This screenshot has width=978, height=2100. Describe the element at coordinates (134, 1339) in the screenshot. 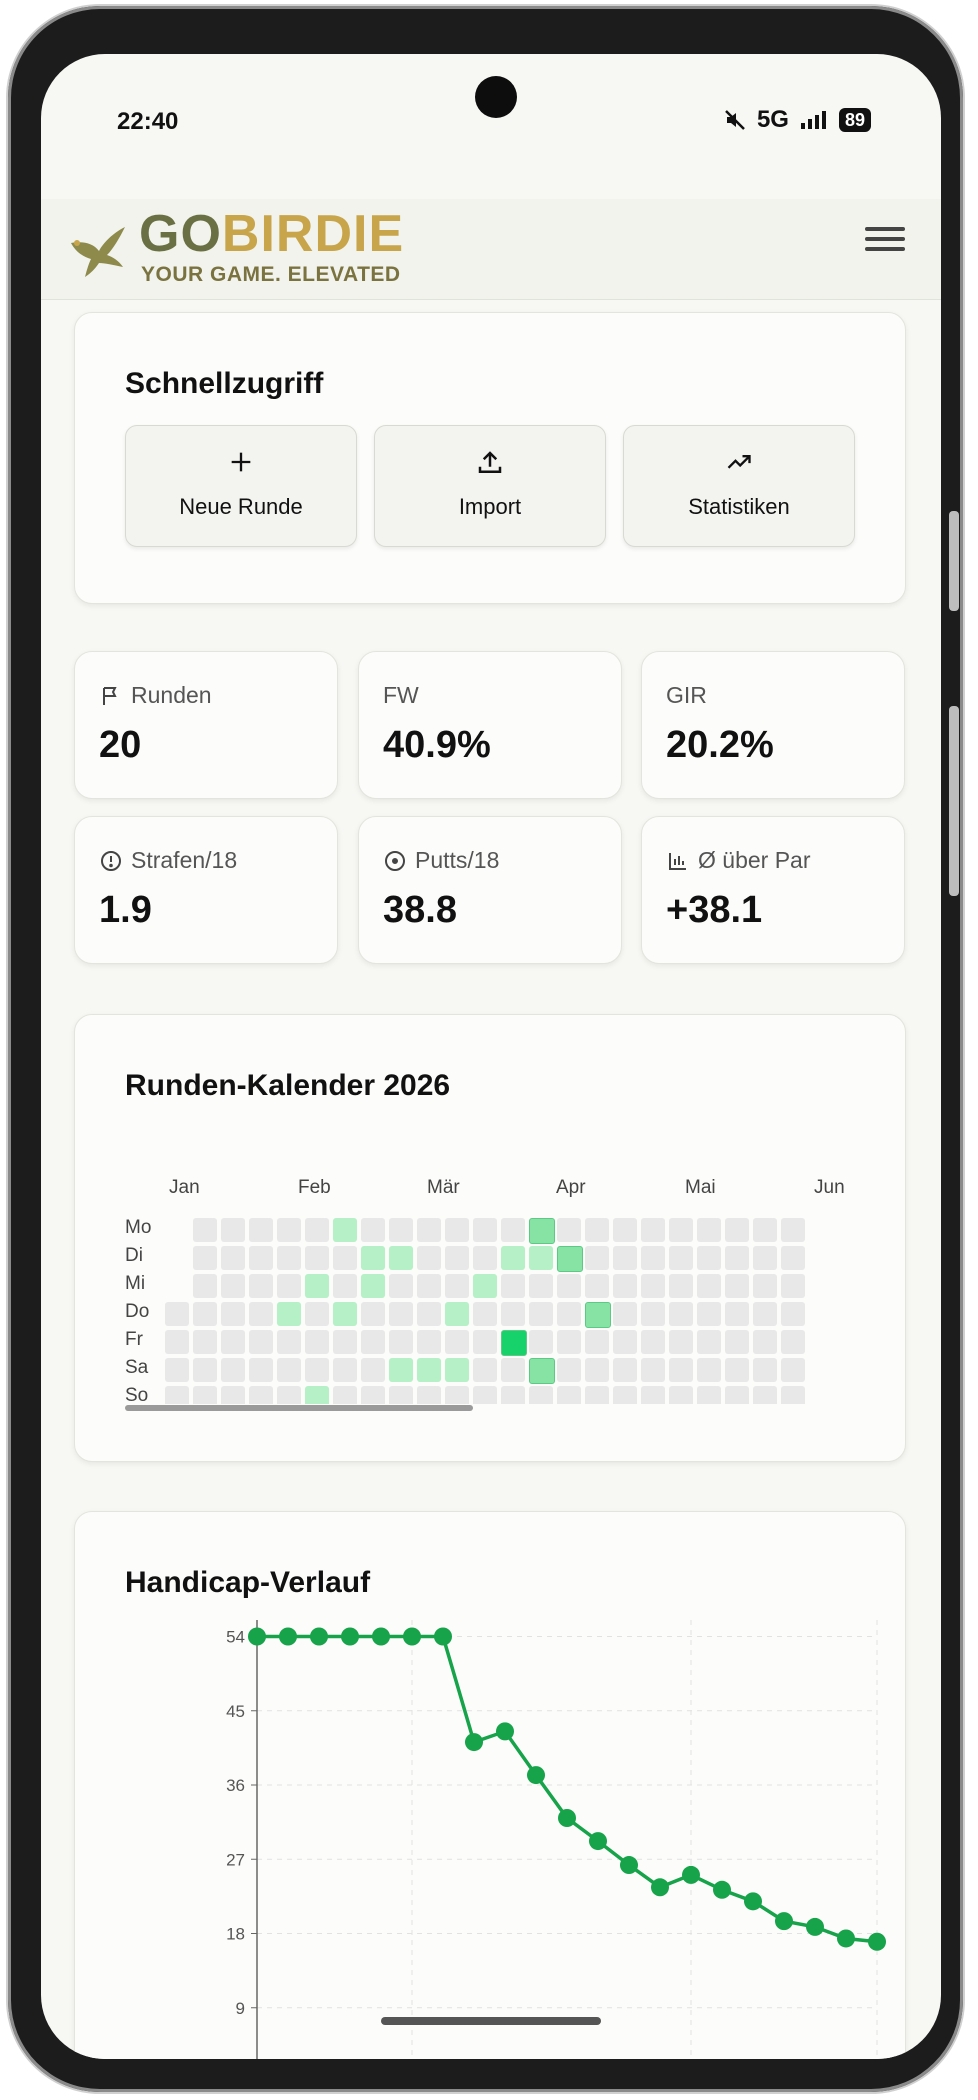

I see `day-label: Fr` at that location.